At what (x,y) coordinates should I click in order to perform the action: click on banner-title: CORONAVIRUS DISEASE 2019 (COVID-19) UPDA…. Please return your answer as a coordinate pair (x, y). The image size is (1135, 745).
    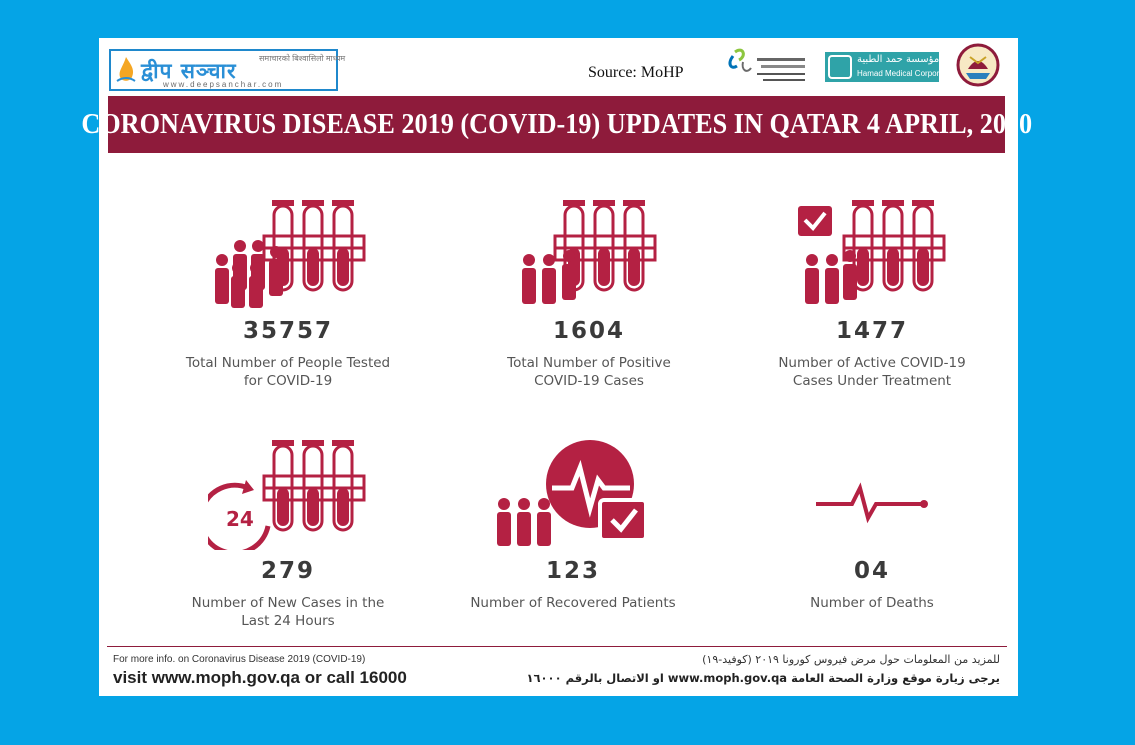
    Looking at the image, I should click on (556, 124).